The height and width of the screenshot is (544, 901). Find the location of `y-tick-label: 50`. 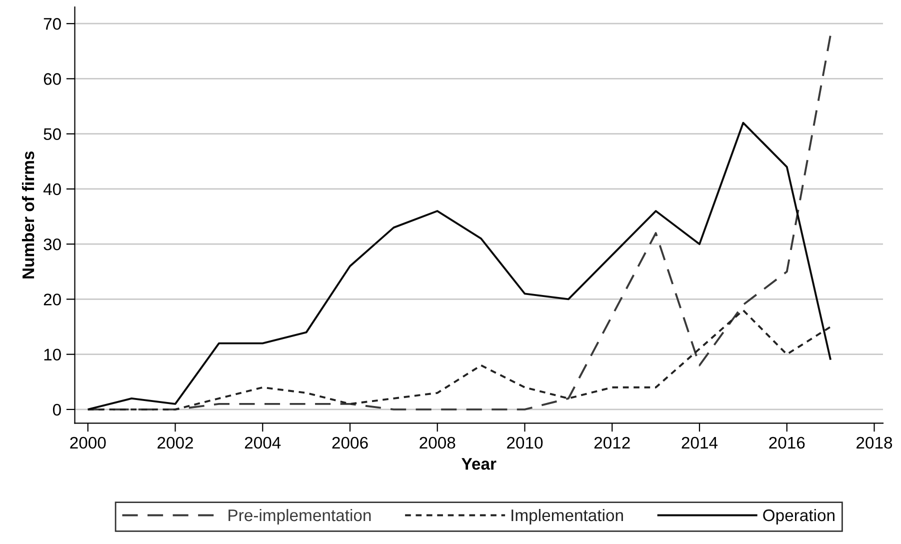

y-tick-label: 50 is located at coordinates (52, 134).